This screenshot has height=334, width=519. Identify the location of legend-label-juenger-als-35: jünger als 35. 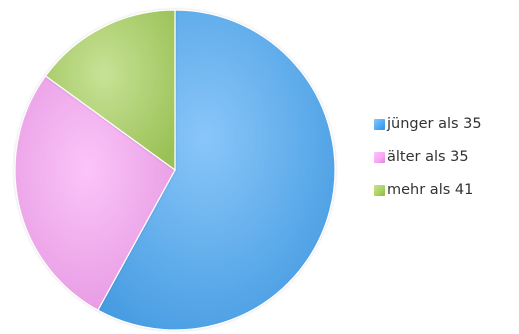
(434, 124).